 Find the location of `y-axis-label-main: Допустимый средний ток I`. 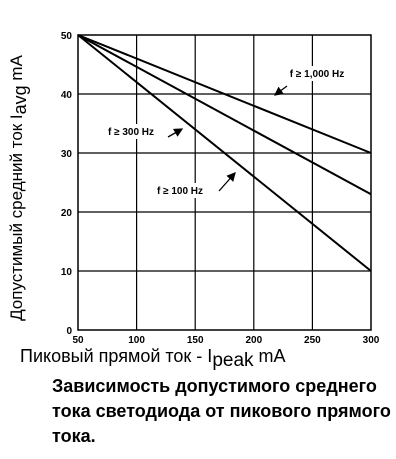

y-axis-label-main: Допустимый средний ток I is located at coordinates (16, 217).